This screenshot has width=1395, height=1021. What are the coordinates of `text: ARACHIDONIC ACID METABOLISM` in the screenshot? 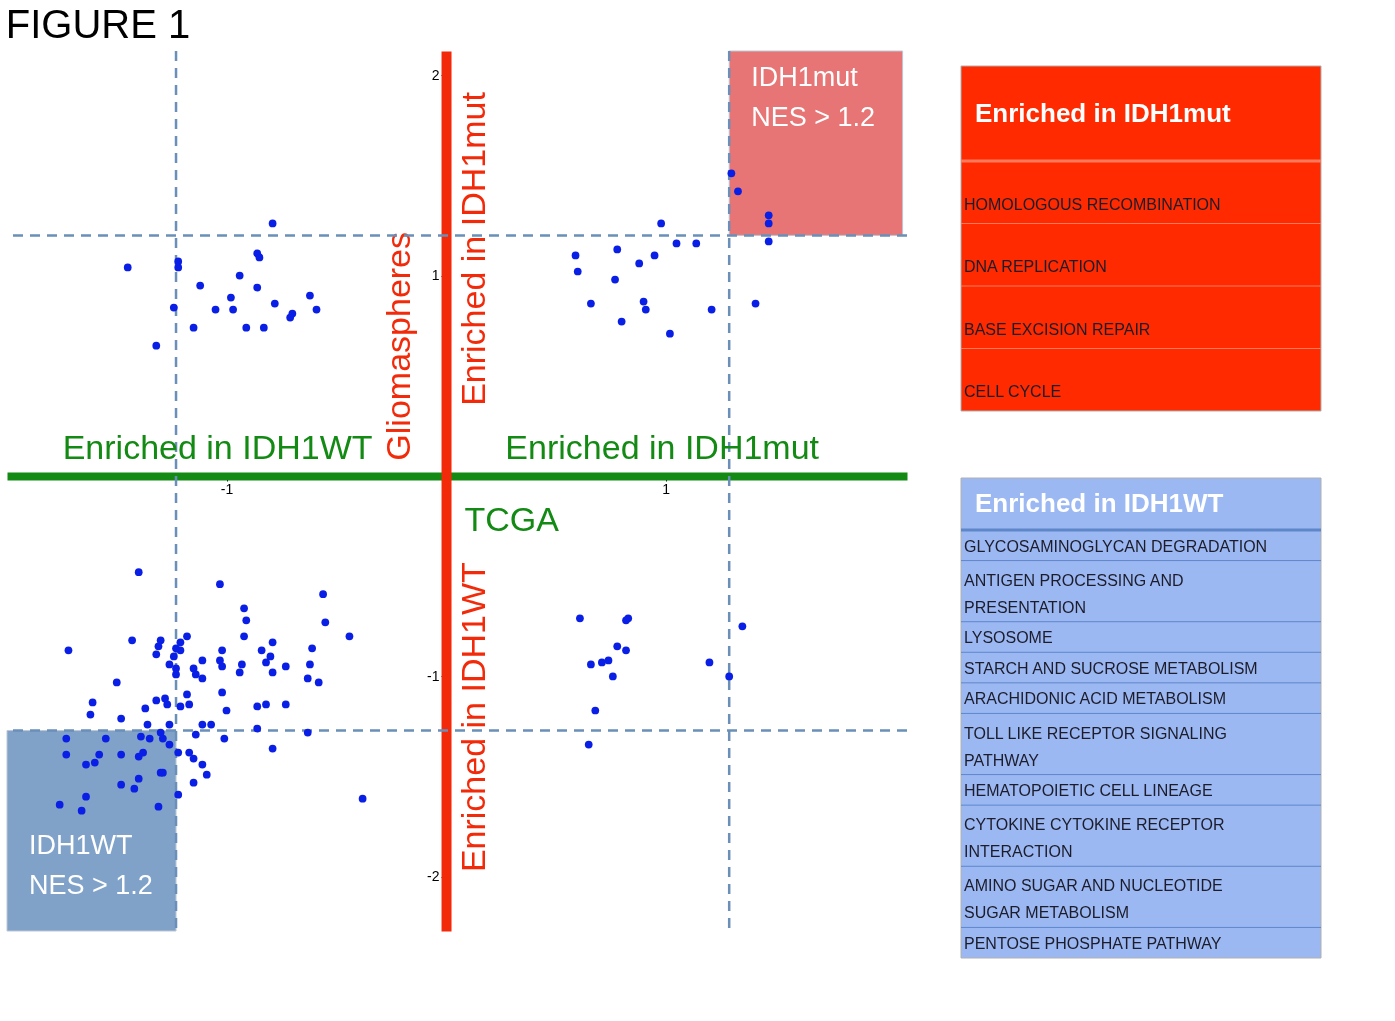 It's located at (1095, 699).